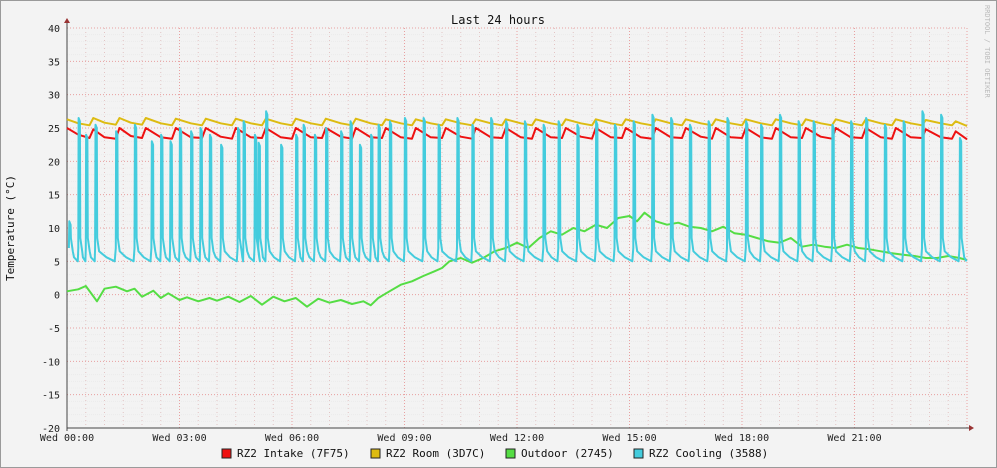  What do you see at coordinates (54, 62) in the screenshot?
I see `y-tick-label: 35` at bounding box center [54, 62].